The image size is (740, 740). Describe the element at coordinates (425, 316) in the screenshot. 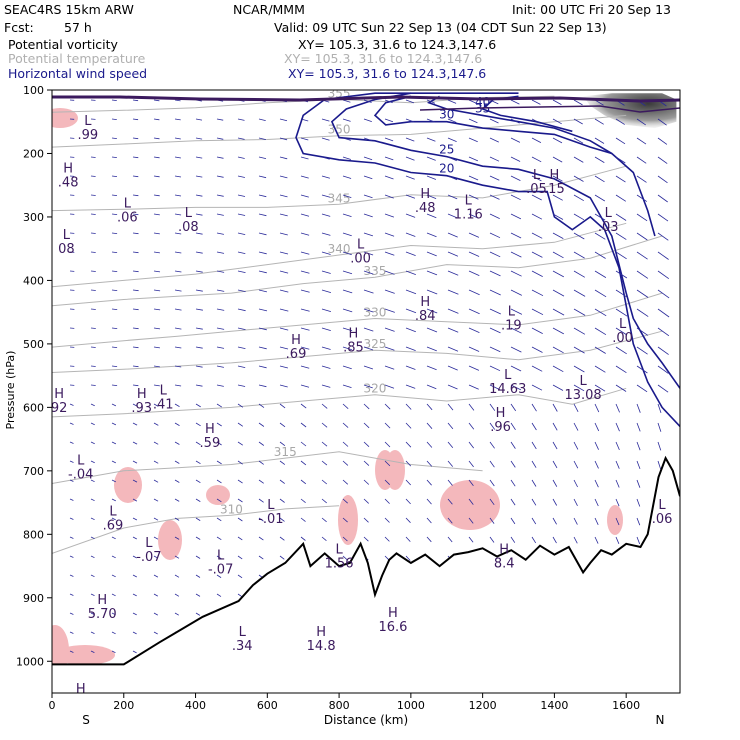

I see `pv-extremum-value-7: .84` at that location.